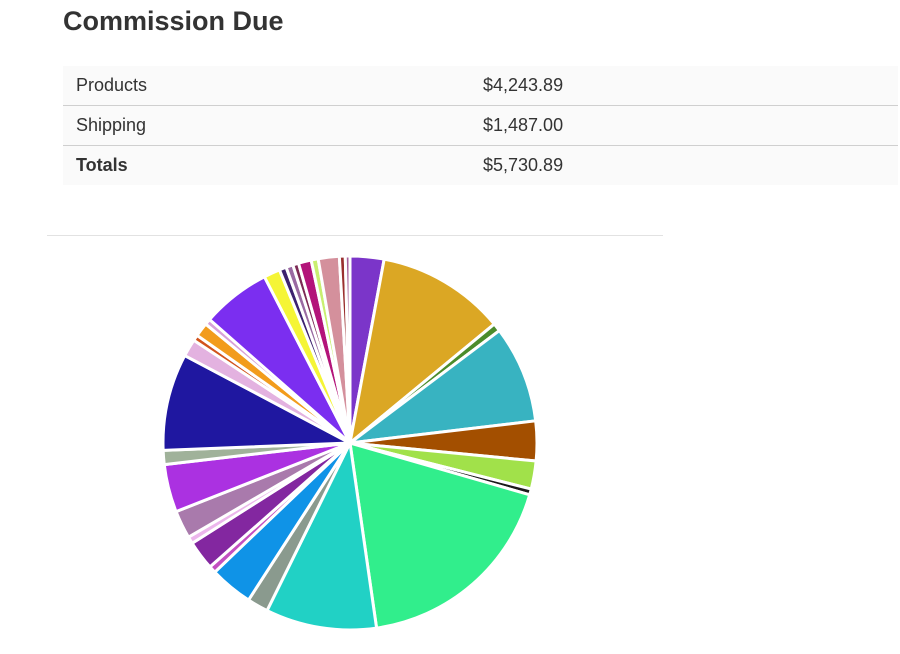 Image resolution: width=900 pixels, height=654 pixels. Describe the element at coordinates (273, 86) in the screenshot. I see `row-label: Products` at that location.